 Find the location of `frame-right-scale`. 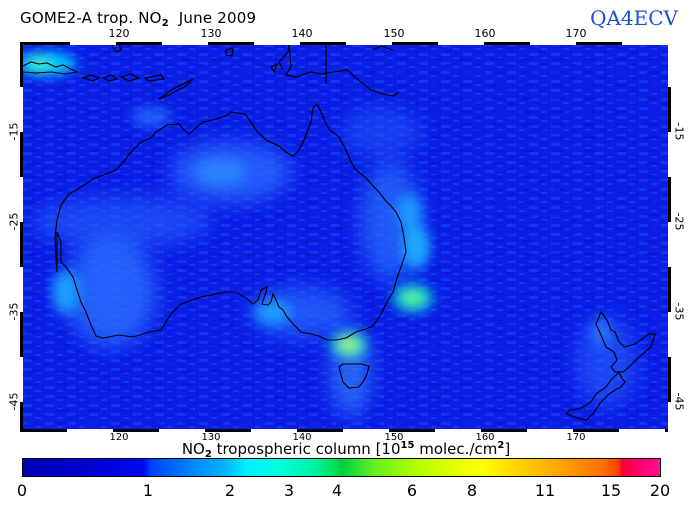

frame-right-scale is located at coordinates (669, 237).